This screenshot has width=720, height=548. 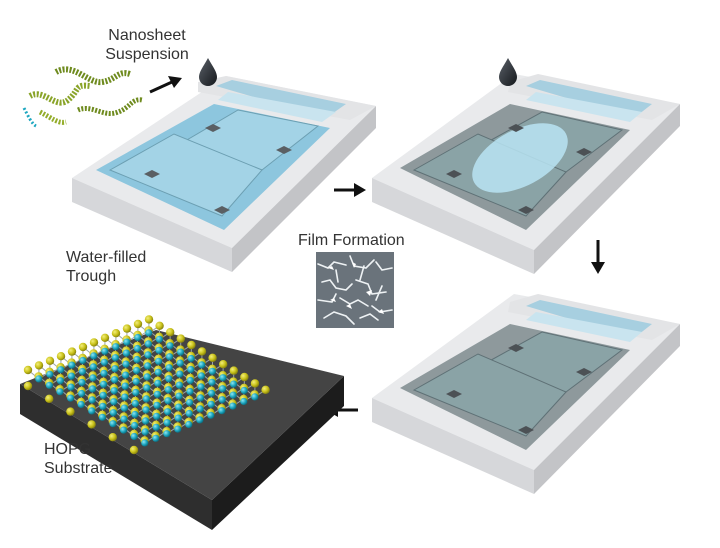 I want to click on nanosheet-ribbons, so click(x=82, y=97).